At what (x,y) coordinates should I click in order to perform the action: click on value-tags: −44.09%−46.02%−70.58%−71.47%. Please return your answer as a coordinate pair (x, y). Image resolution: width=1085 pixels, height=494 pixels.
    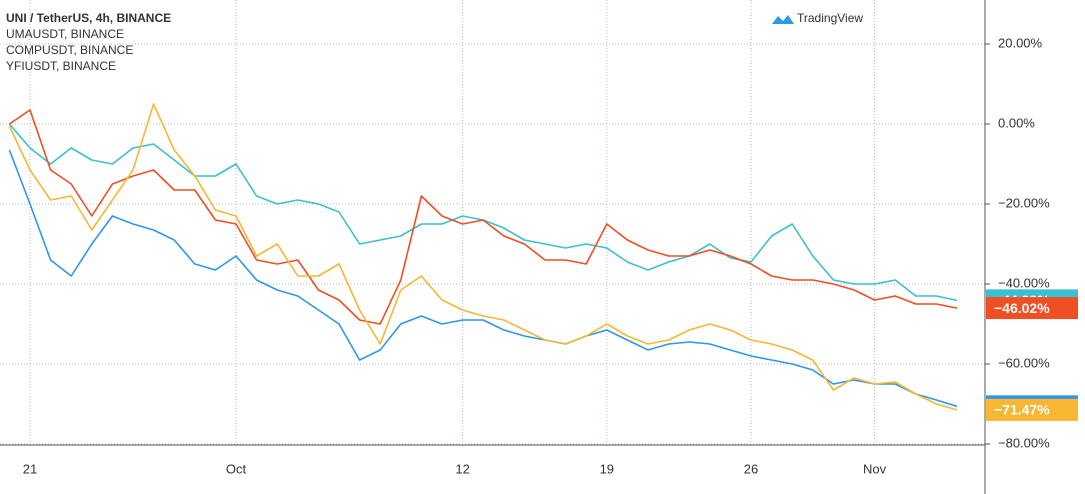
    Looking at the image, I should click on (1032, 355).